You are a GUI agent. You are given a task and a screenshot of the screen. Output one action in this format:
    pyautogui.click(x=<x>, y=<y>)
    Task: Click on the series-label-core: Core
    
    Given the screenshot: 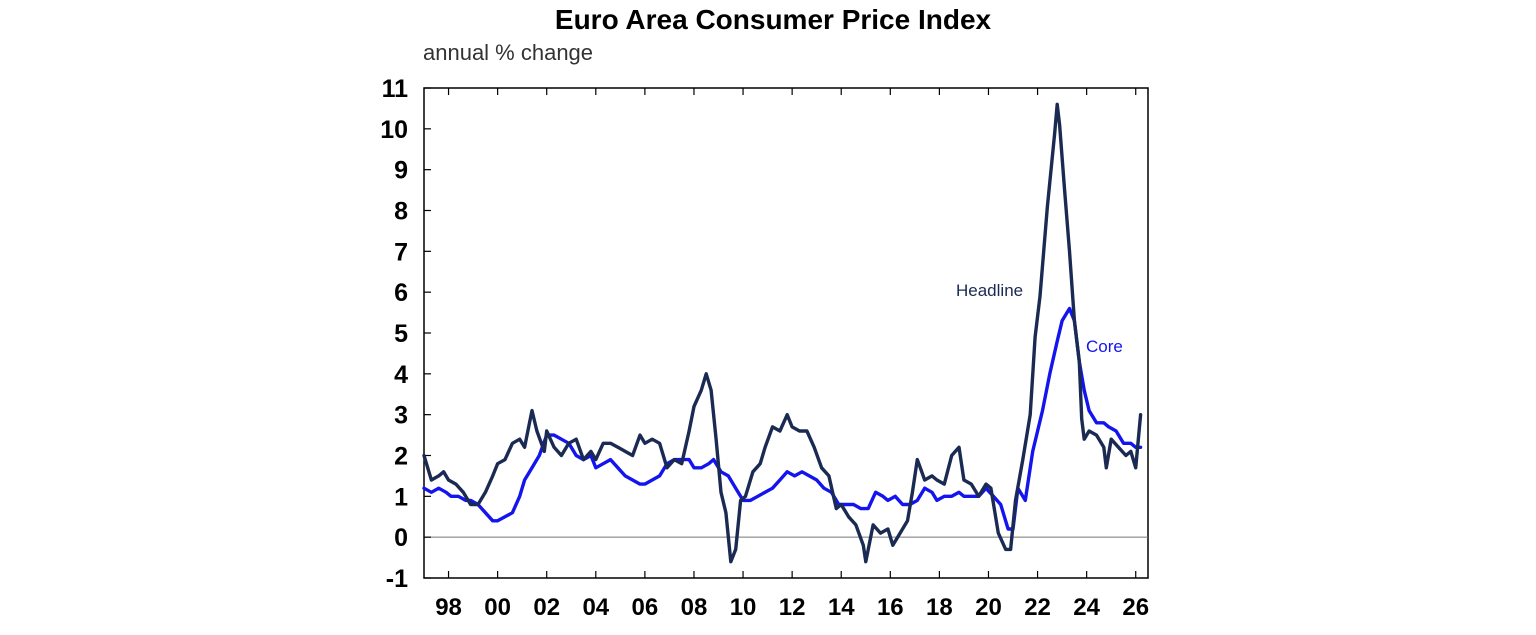 What is the action you would take?
    pyautogui.click(x=1104, y=346)
    